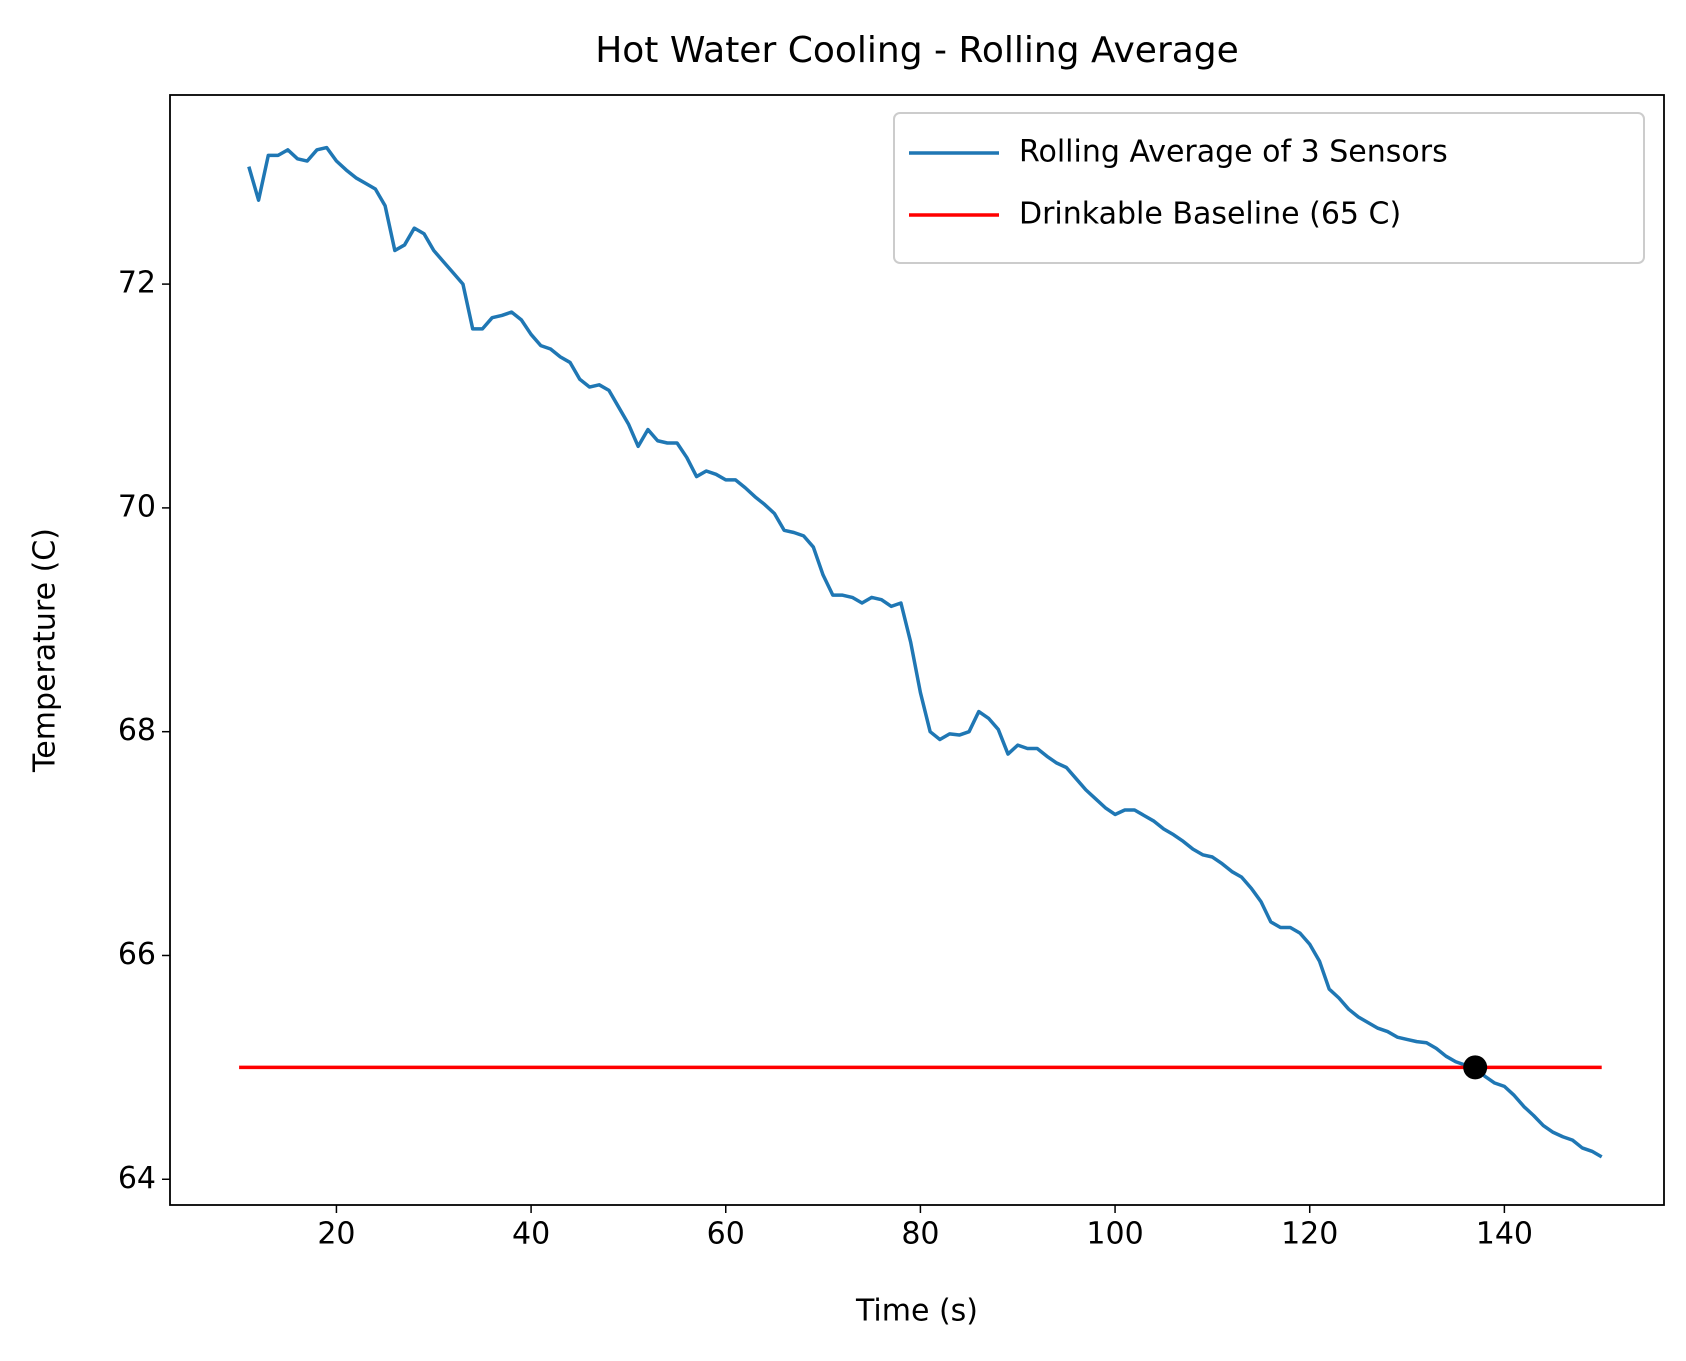 Image resolution: width=1686 pixels, height=1361 pixels. I want to click on crossing-point, so click(1475, 1067).